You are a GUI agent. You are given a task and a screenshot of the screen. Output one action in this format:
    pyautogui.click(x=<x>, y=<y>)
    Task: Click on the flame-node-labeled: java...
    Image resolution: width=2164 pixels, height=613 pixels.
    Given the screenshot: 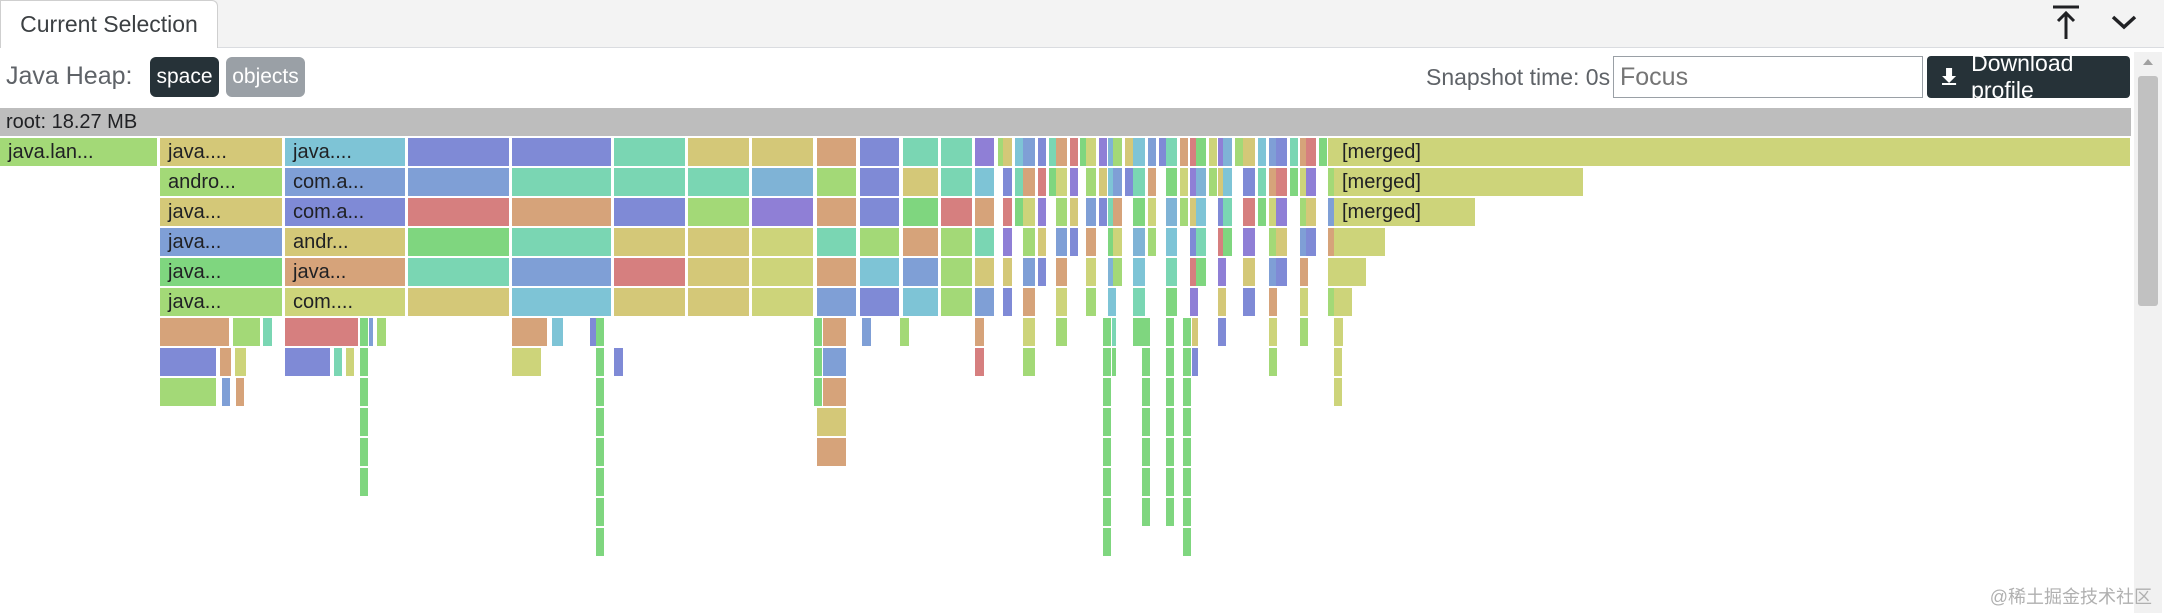 What is the action you would take?
    pyautogui.click(x=221, y=272)
    